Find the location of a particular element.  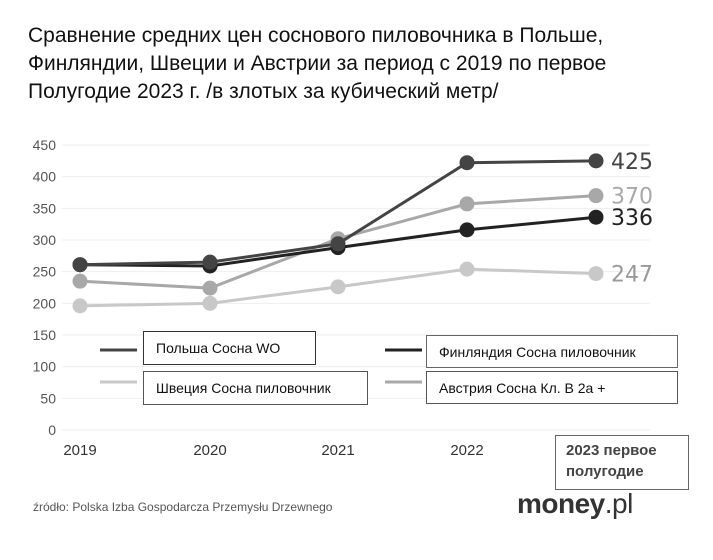

end-value-label: 247 is located at coordinates (632, 275).